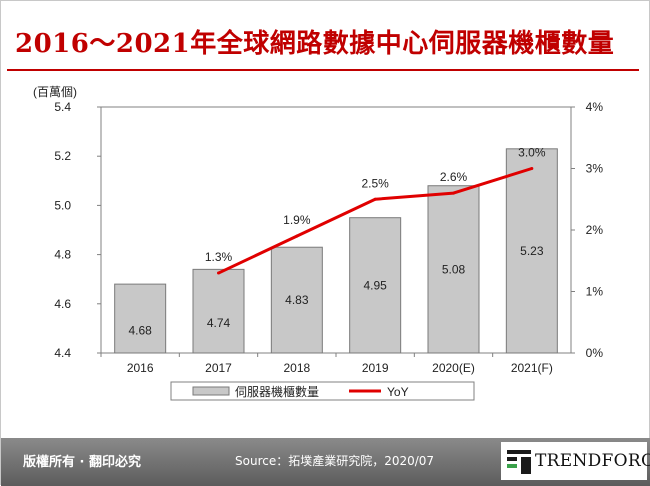 The width and height of the screenshot is (650, 486). What do you see at coordinates (62, 353) in the screenshot?
I see `y-tick-label: 4.4` at bounding box center [62, 353].